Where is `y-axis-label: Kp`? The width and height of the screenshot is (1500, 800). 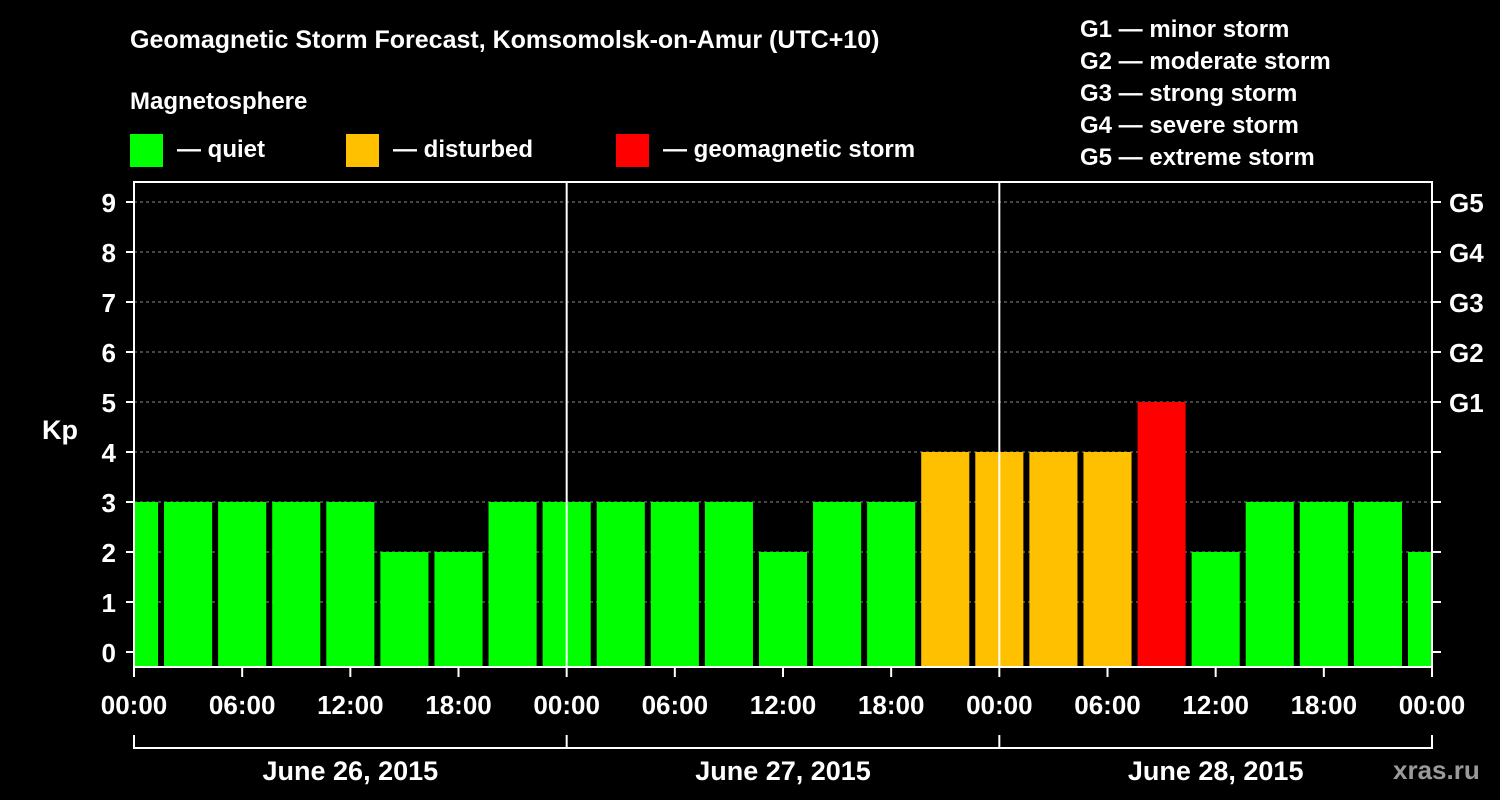 y-axis-label: Kp is located at coordinates (60, 430).